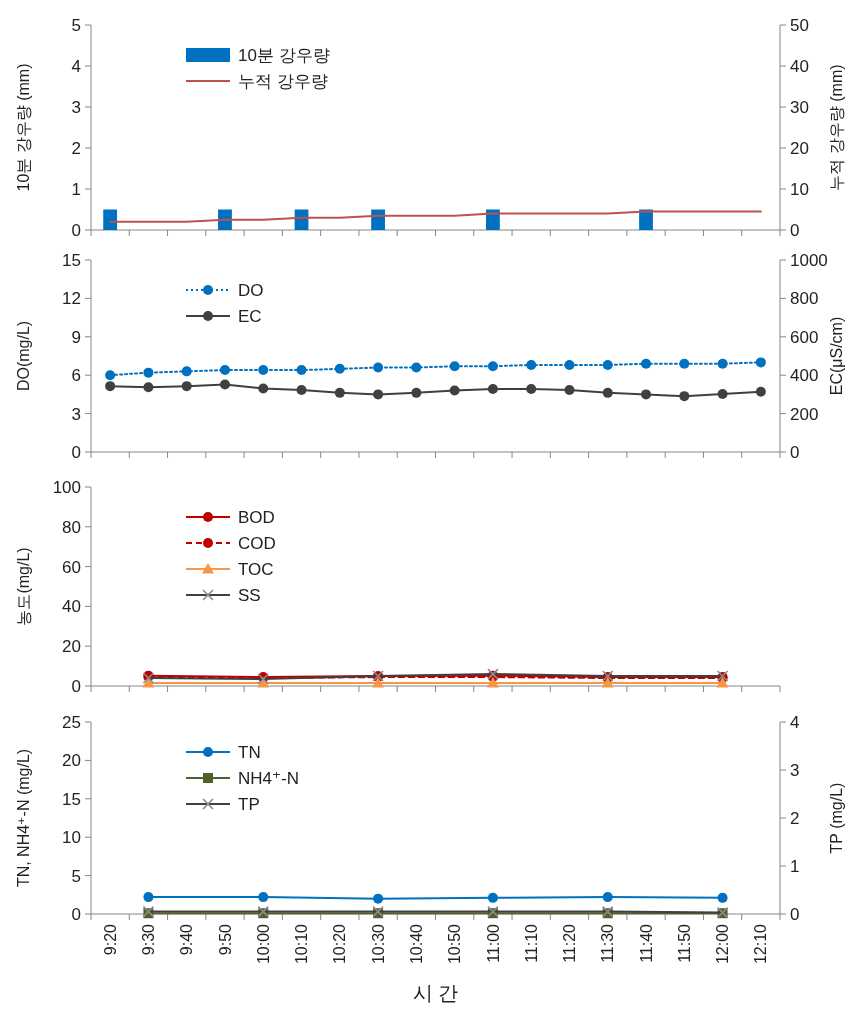 This screenshot has width=868, height=1014. What do you see at coordinates (836, 127) in the screenshot?
I see `y2-axis-title: 누적 강우량 (mm)` at bounding box center [836, 127].